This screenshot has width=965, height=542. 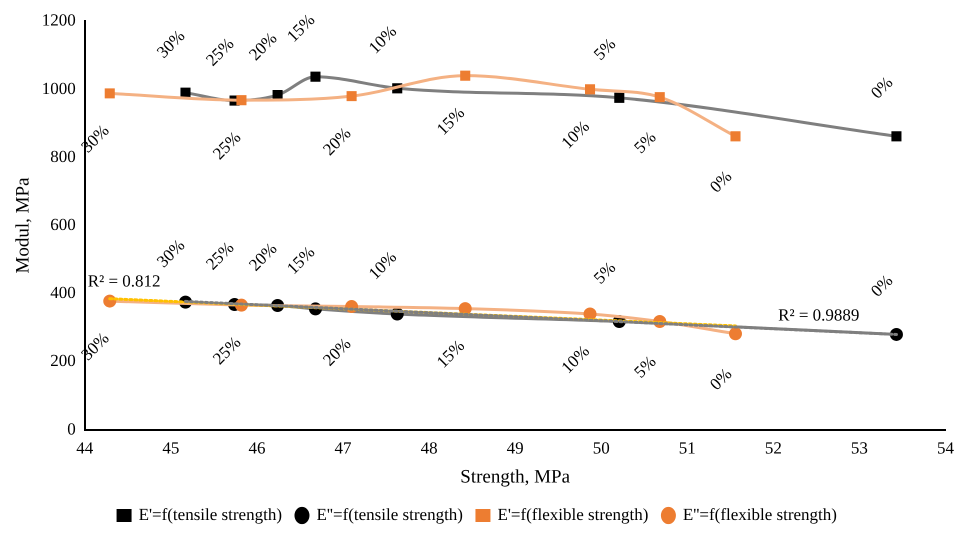 I want to click on annotation: R² = 0.812, so click(x=124, y=281).